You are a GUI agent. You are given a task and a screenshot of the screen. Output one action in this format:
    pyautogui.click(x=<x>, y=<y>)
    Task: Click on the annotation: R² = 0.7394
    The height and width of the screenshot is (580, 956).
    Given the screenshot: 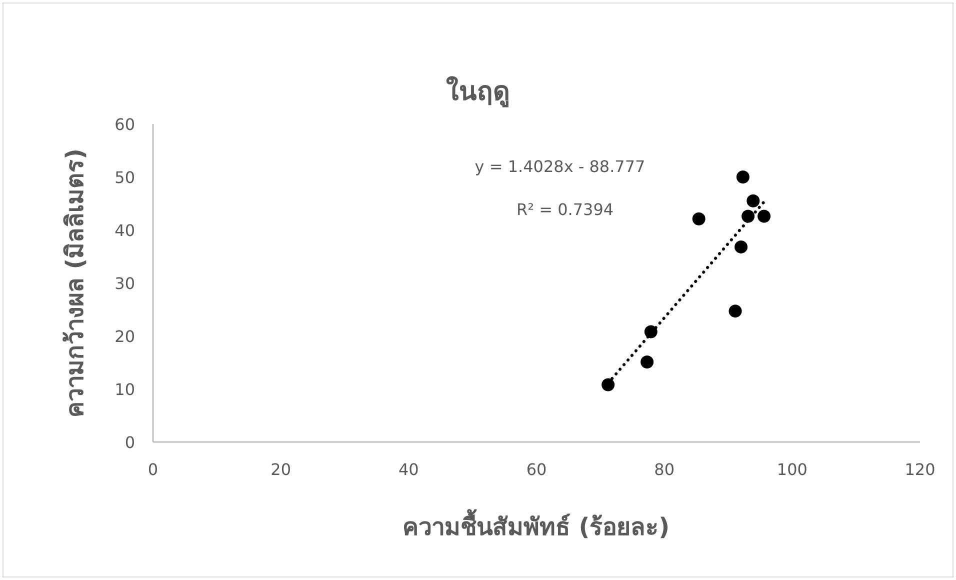 What is the action you would take?
    pyautogui.click(x=565, y=209)
    